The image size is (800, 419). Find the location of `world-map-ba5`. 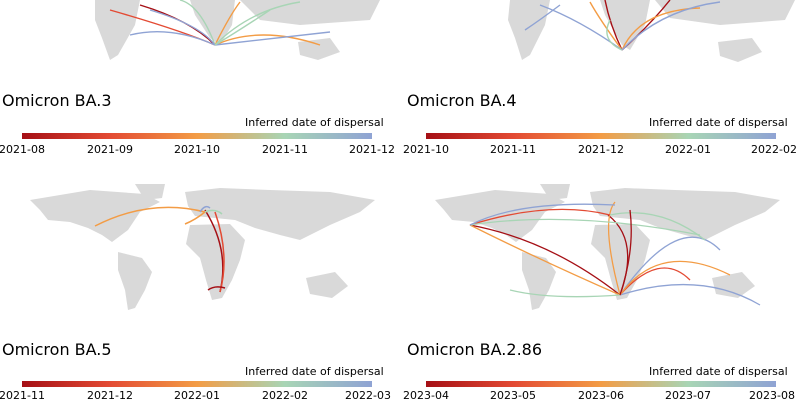

world-map-ba5 is located at coordinates (202, 247).